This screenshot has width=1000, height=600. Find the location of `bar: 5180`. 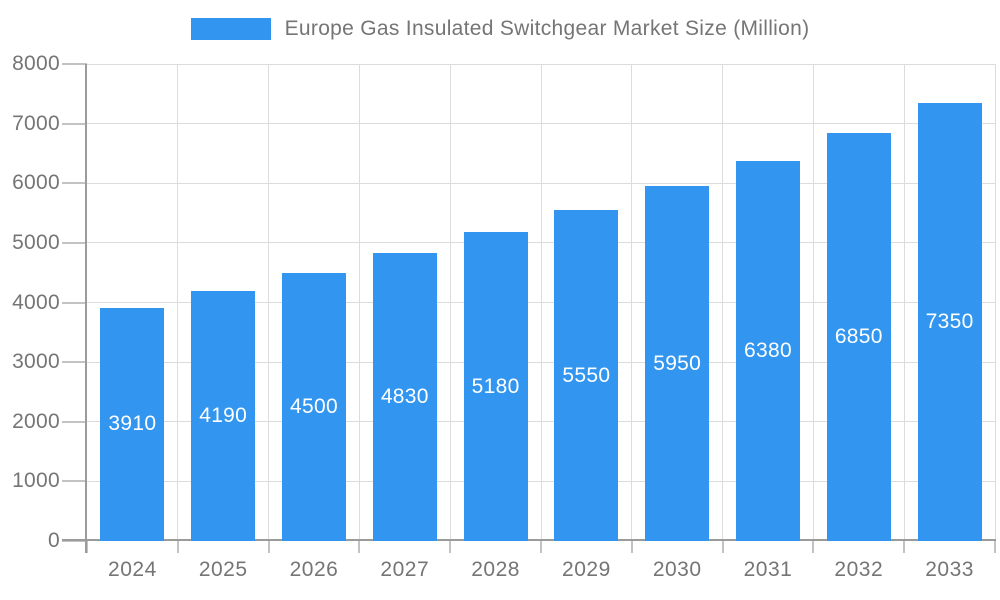

bar: 5180 is located at coordinates (495, 386).